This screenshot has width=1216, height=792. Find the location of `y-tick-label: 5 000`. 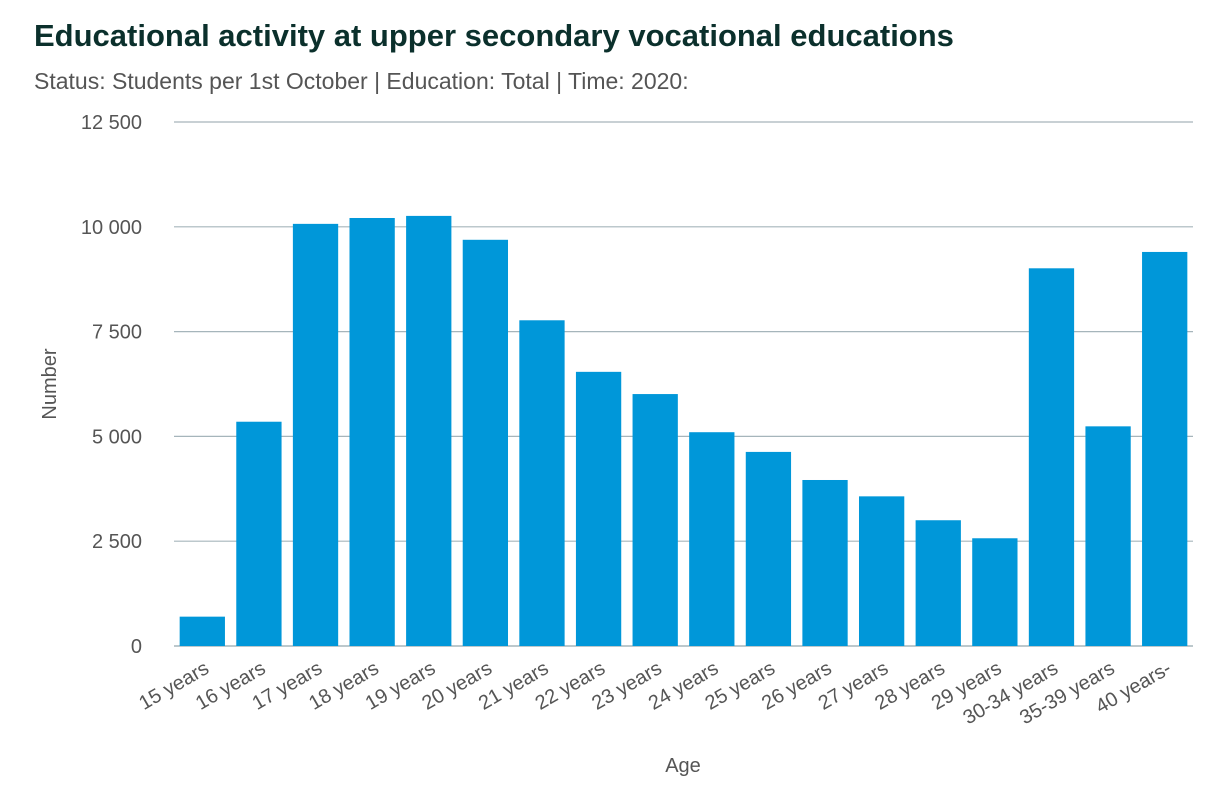

y-tick-label: 5 000 is located at coordinates (117, 437).